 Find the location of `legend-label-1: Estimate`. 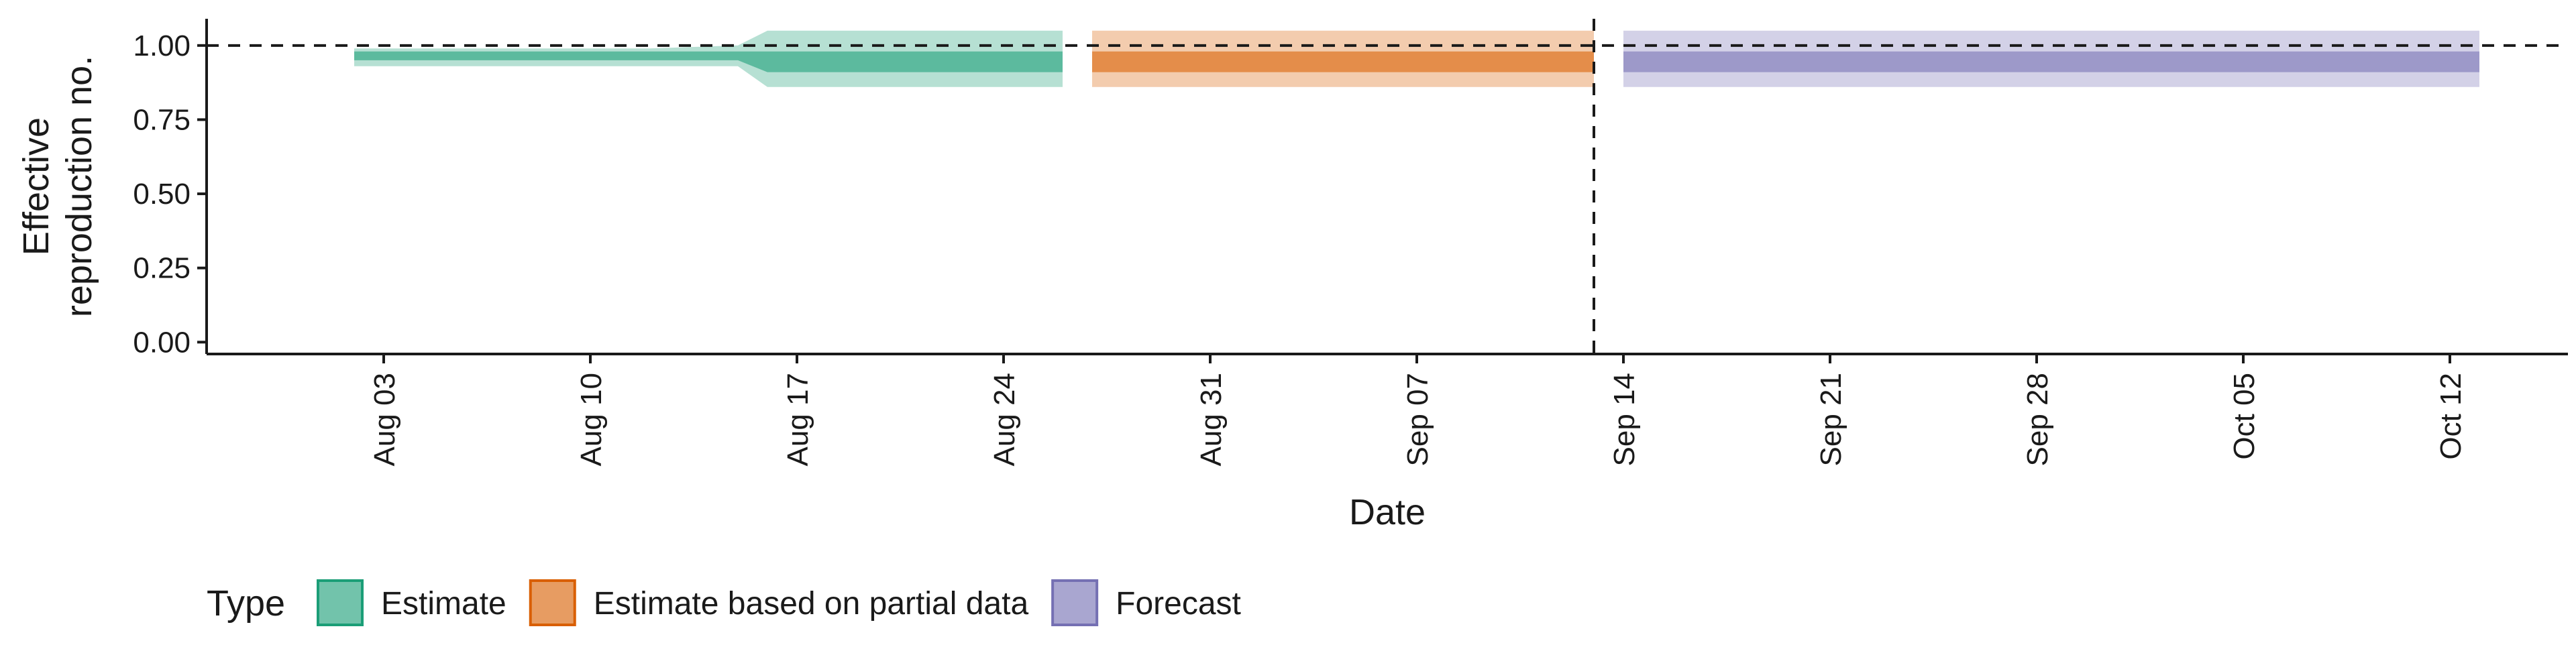

legend-label-1: Estimate is located at coordinates (443, 604).